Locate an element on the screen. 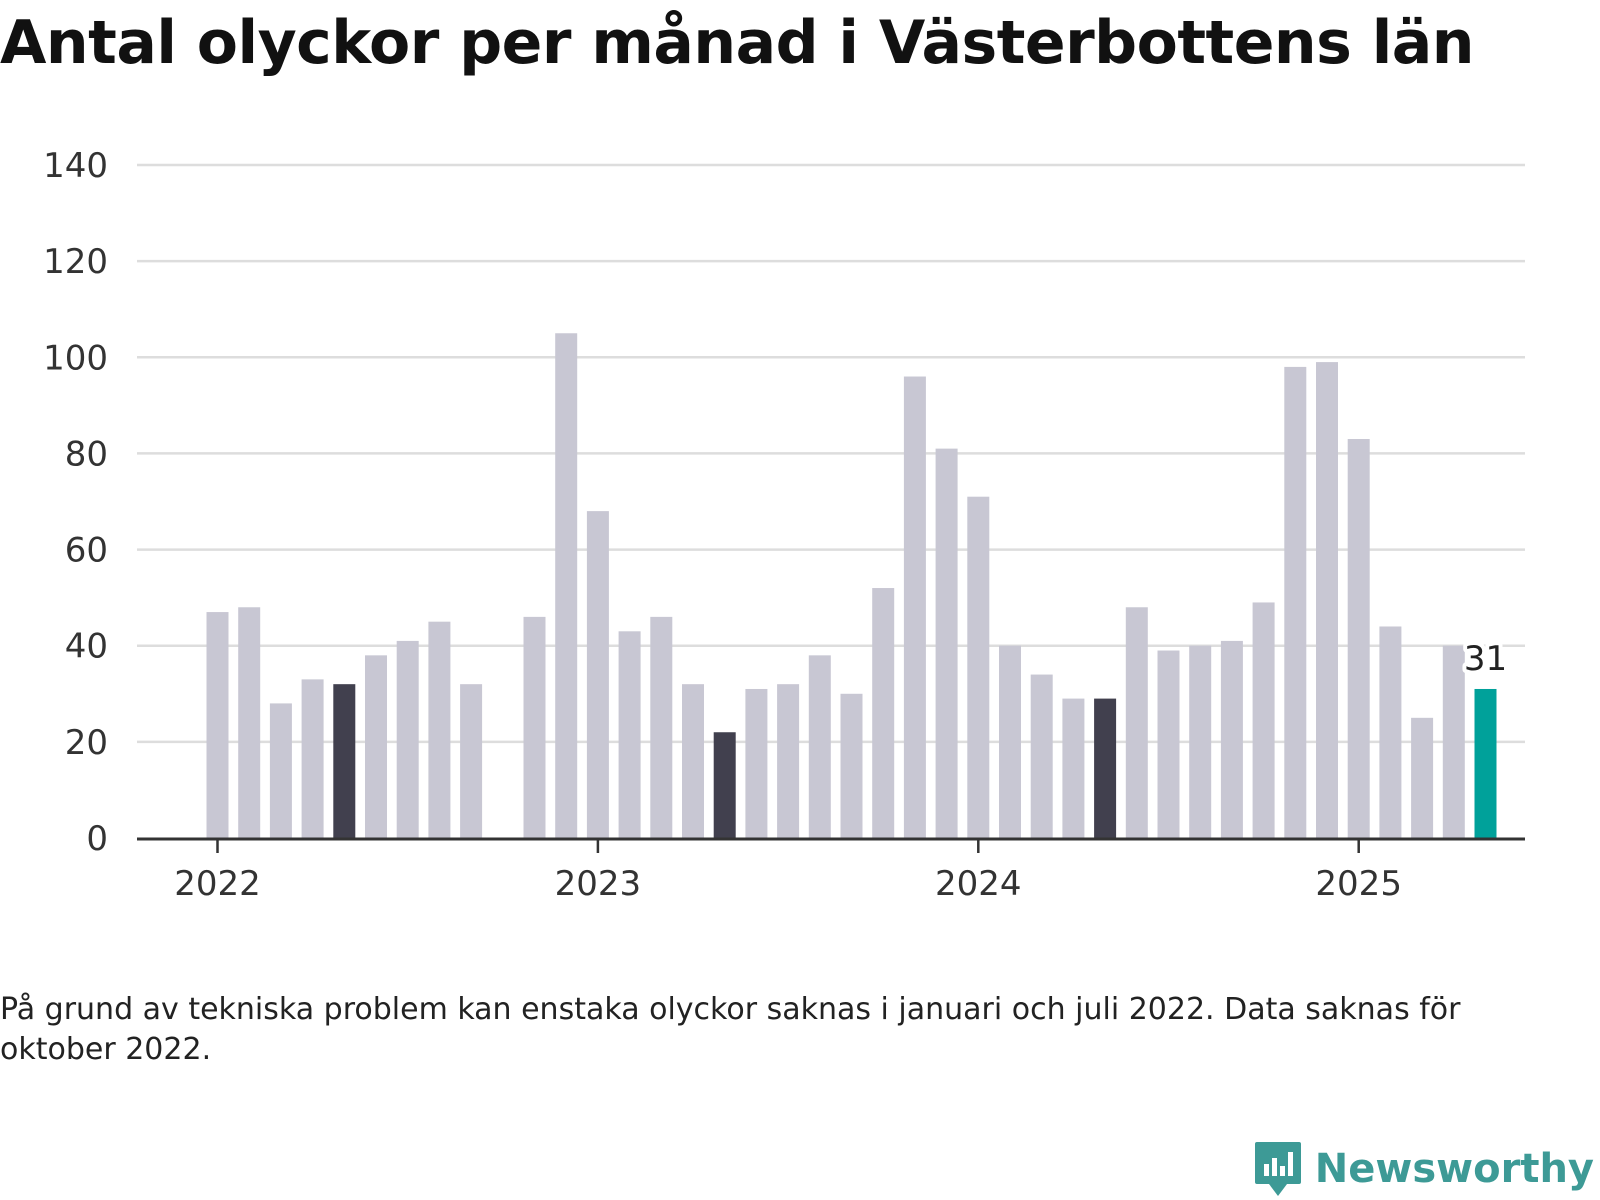 The width and height of the screenshot is (1600, 1200). x-tick-label: 2023 is located at coordinates (598, 884).